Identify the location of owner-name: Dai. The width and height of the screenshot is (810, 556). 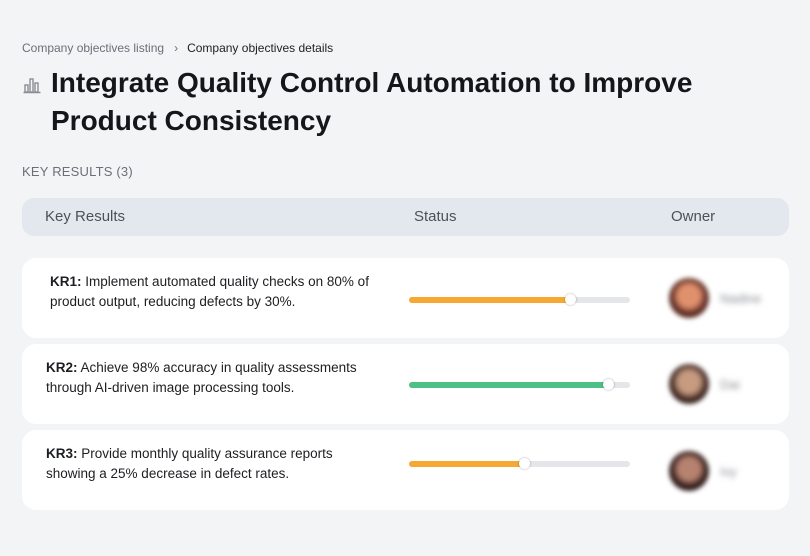
(730, 384).